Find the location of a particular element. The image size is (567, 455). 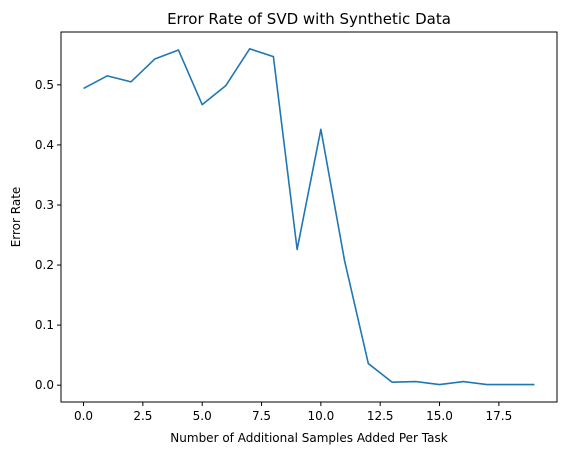

x-tick-label: 15.0 is located at coordinates (439, 416).